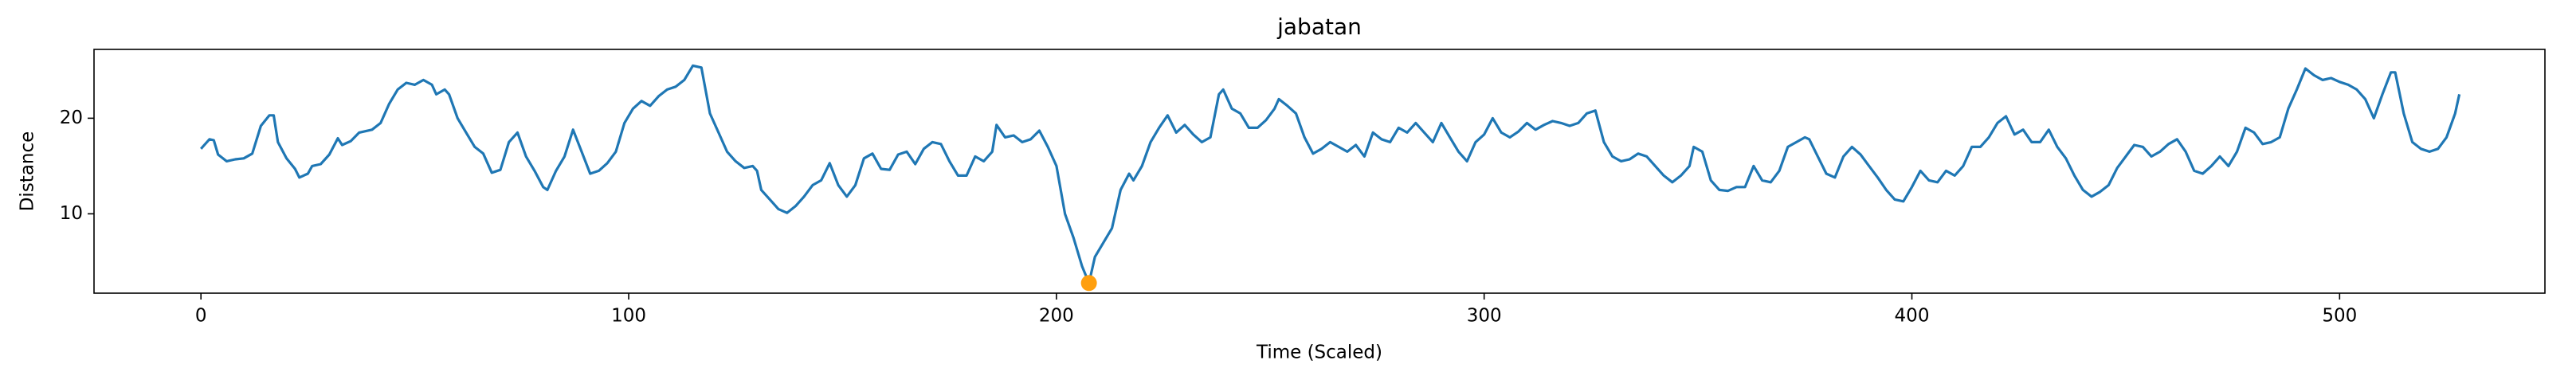 The height and width of the screenshot is (380, 2576). Describe the element at coordinates (1088, 283) in the screenshot. I see `highlight-point` at that location.